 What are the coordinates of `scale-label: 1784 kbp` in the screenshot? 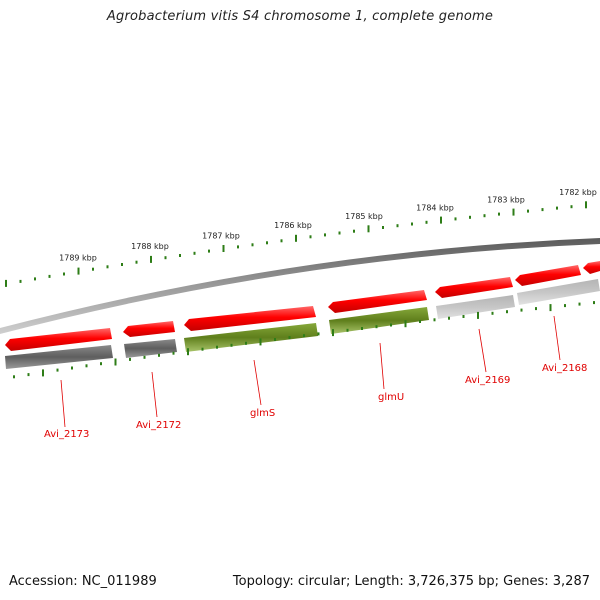 It's located at (435, 207).